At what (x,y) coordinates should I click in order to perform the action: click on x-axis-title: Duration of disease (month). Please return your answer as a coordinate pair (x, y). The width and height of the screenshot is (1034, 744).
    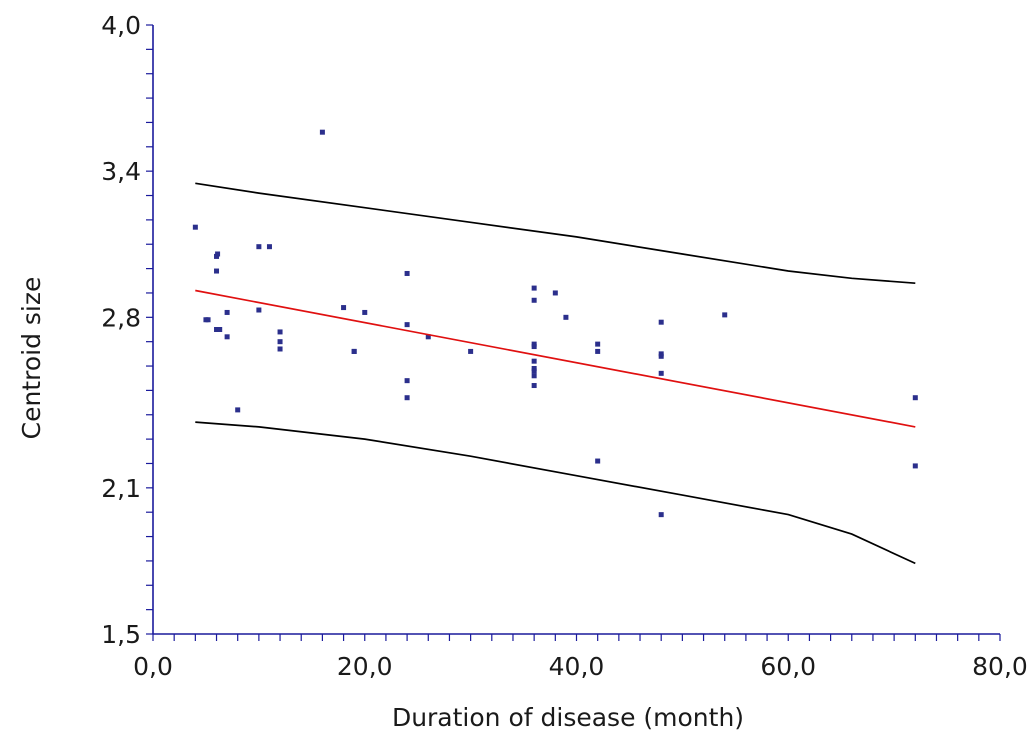
    Looking at the image, I should click on (568, 717).